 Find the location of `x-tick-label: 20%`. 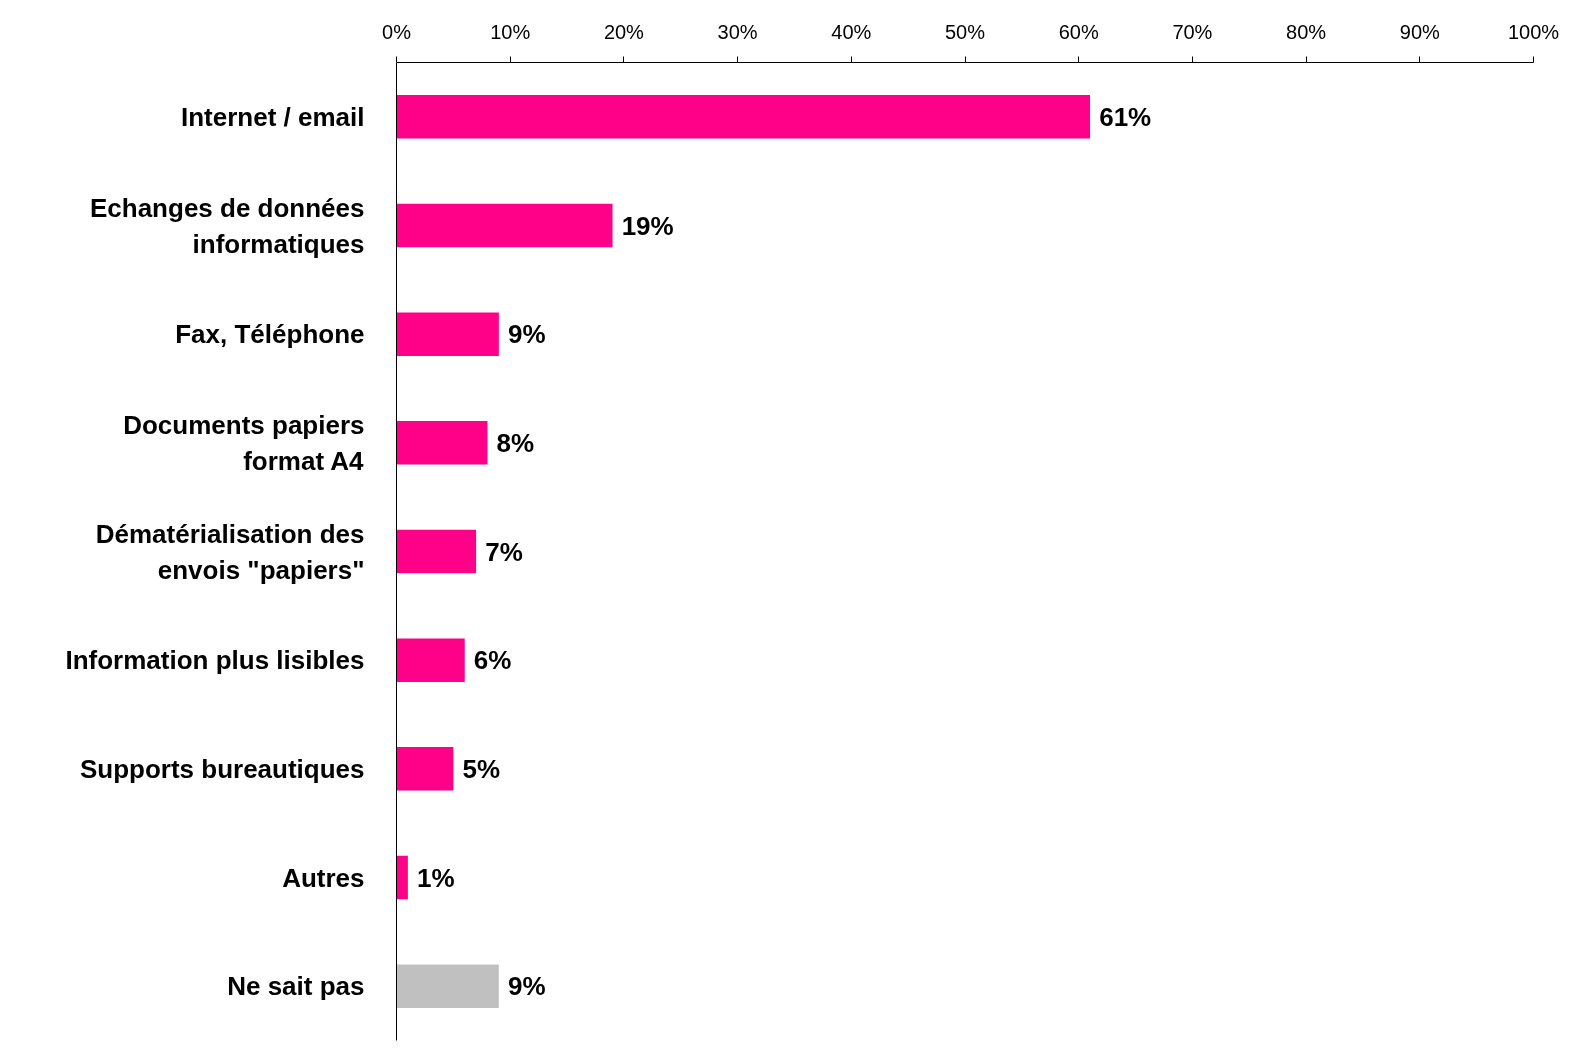

x-tick-label: 20% is located at coordinates (624, 31).